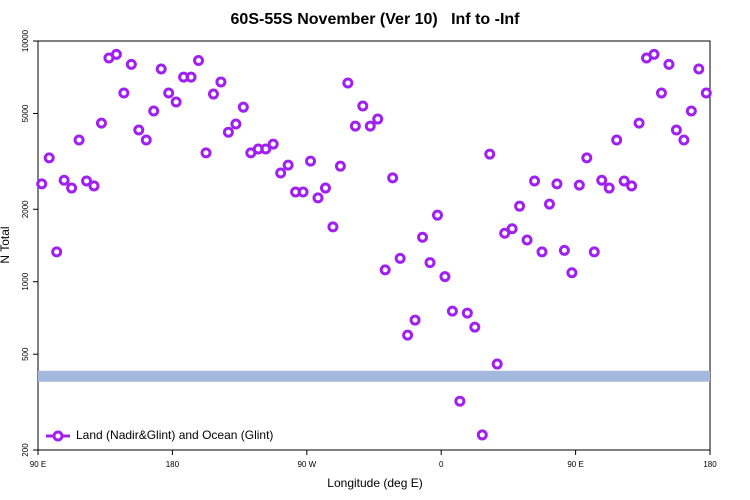 Image resolution: width=750 pixels, height=500 pixels. Describe the element at coordinates (25, 209) in the screenshot. I see `y-tick-label: 2000` at that location.